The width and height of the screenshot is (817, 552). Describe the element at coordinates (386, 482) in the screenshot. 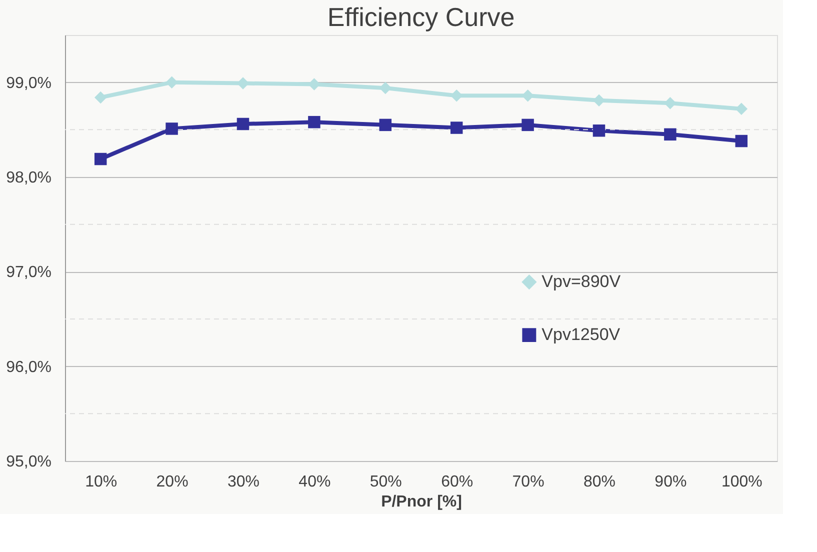

I see `x-tick-label: 50%` at that location.